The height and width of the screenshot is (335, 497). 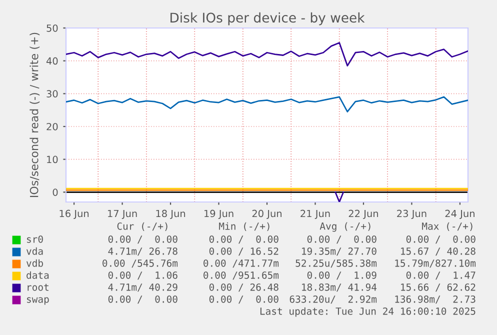 What do you see at coordinates (333, 299) in the screenshot?
I see `text: 633.20u/ 2.92m` at bounding box center [333, 299].